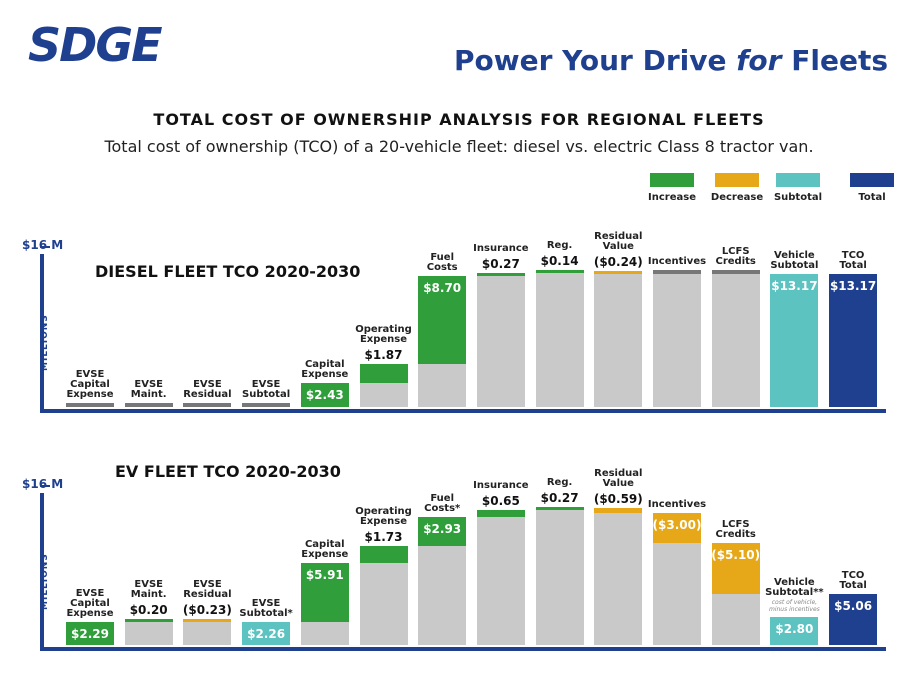 The height and width of the screenshot is (677, 918). I want to click on tagline-part: Fleets, so click(834, 60).